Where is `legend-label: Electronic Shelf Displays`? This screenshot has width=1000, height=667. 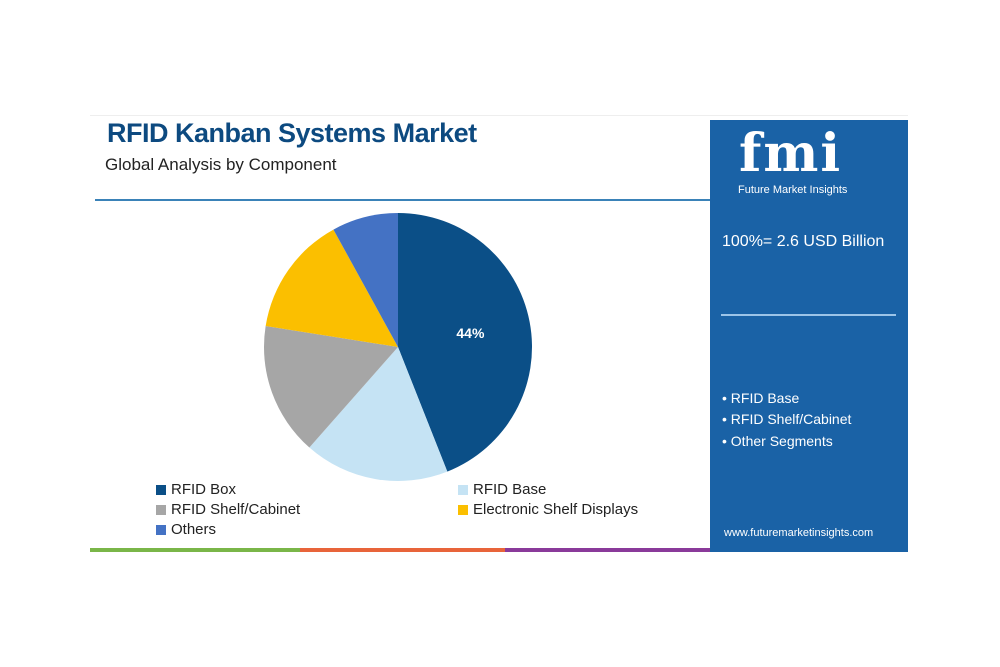 legend-label: Electronic Shelf Displays is located at coordinates (556, 509).